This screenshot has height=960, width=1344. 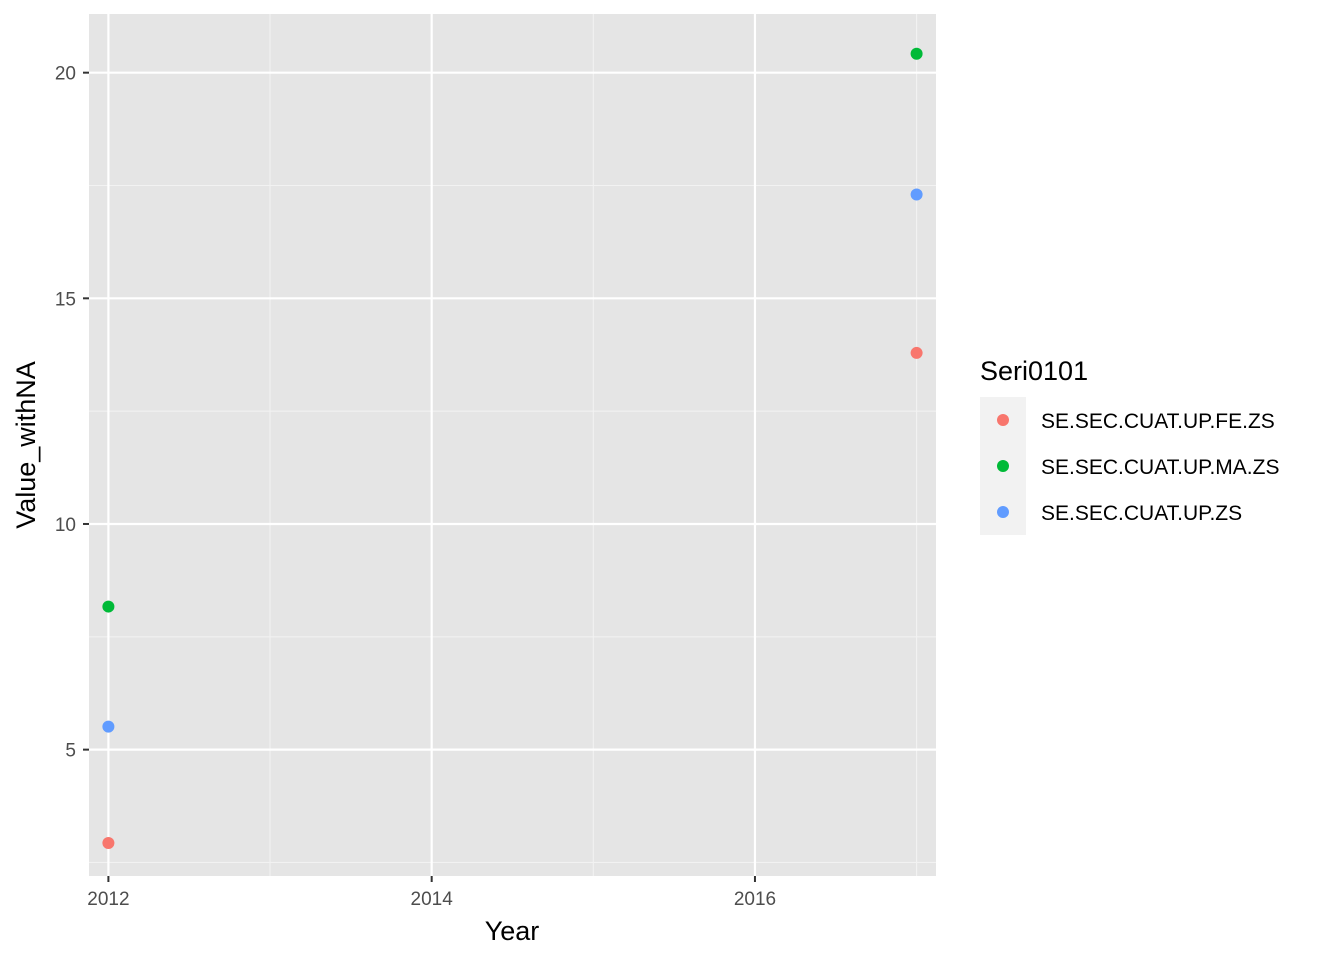 What do you see at coordinates (26, 445) in the screenshot?
I see `y-axis-title: Value_withNA` at bounding box center [26, 445].